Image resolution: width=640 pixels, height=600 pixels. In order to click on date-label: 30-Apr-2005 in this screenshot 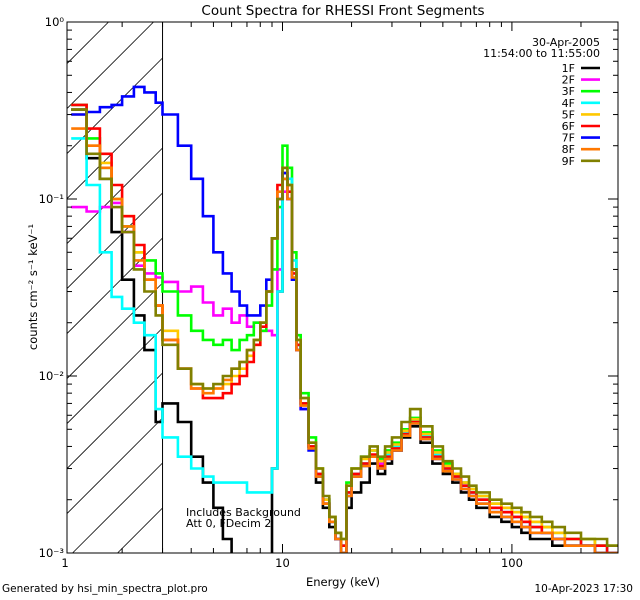, I will do `click(566, 42)`.